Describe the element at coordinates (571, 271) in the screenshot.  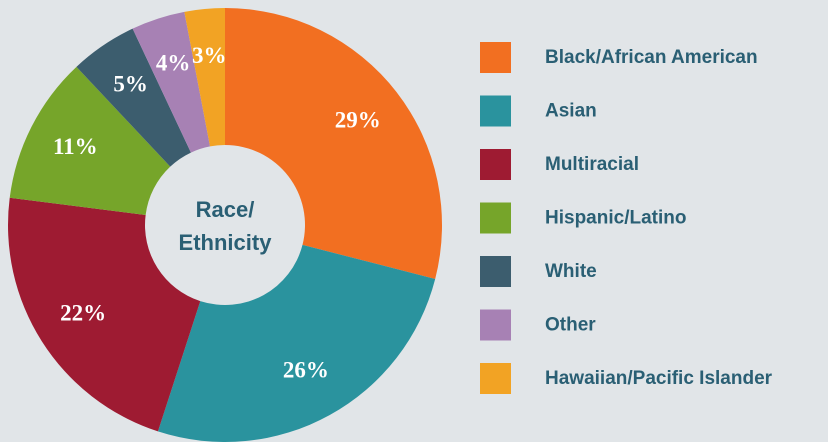
I see `legend-label: White` at that location.